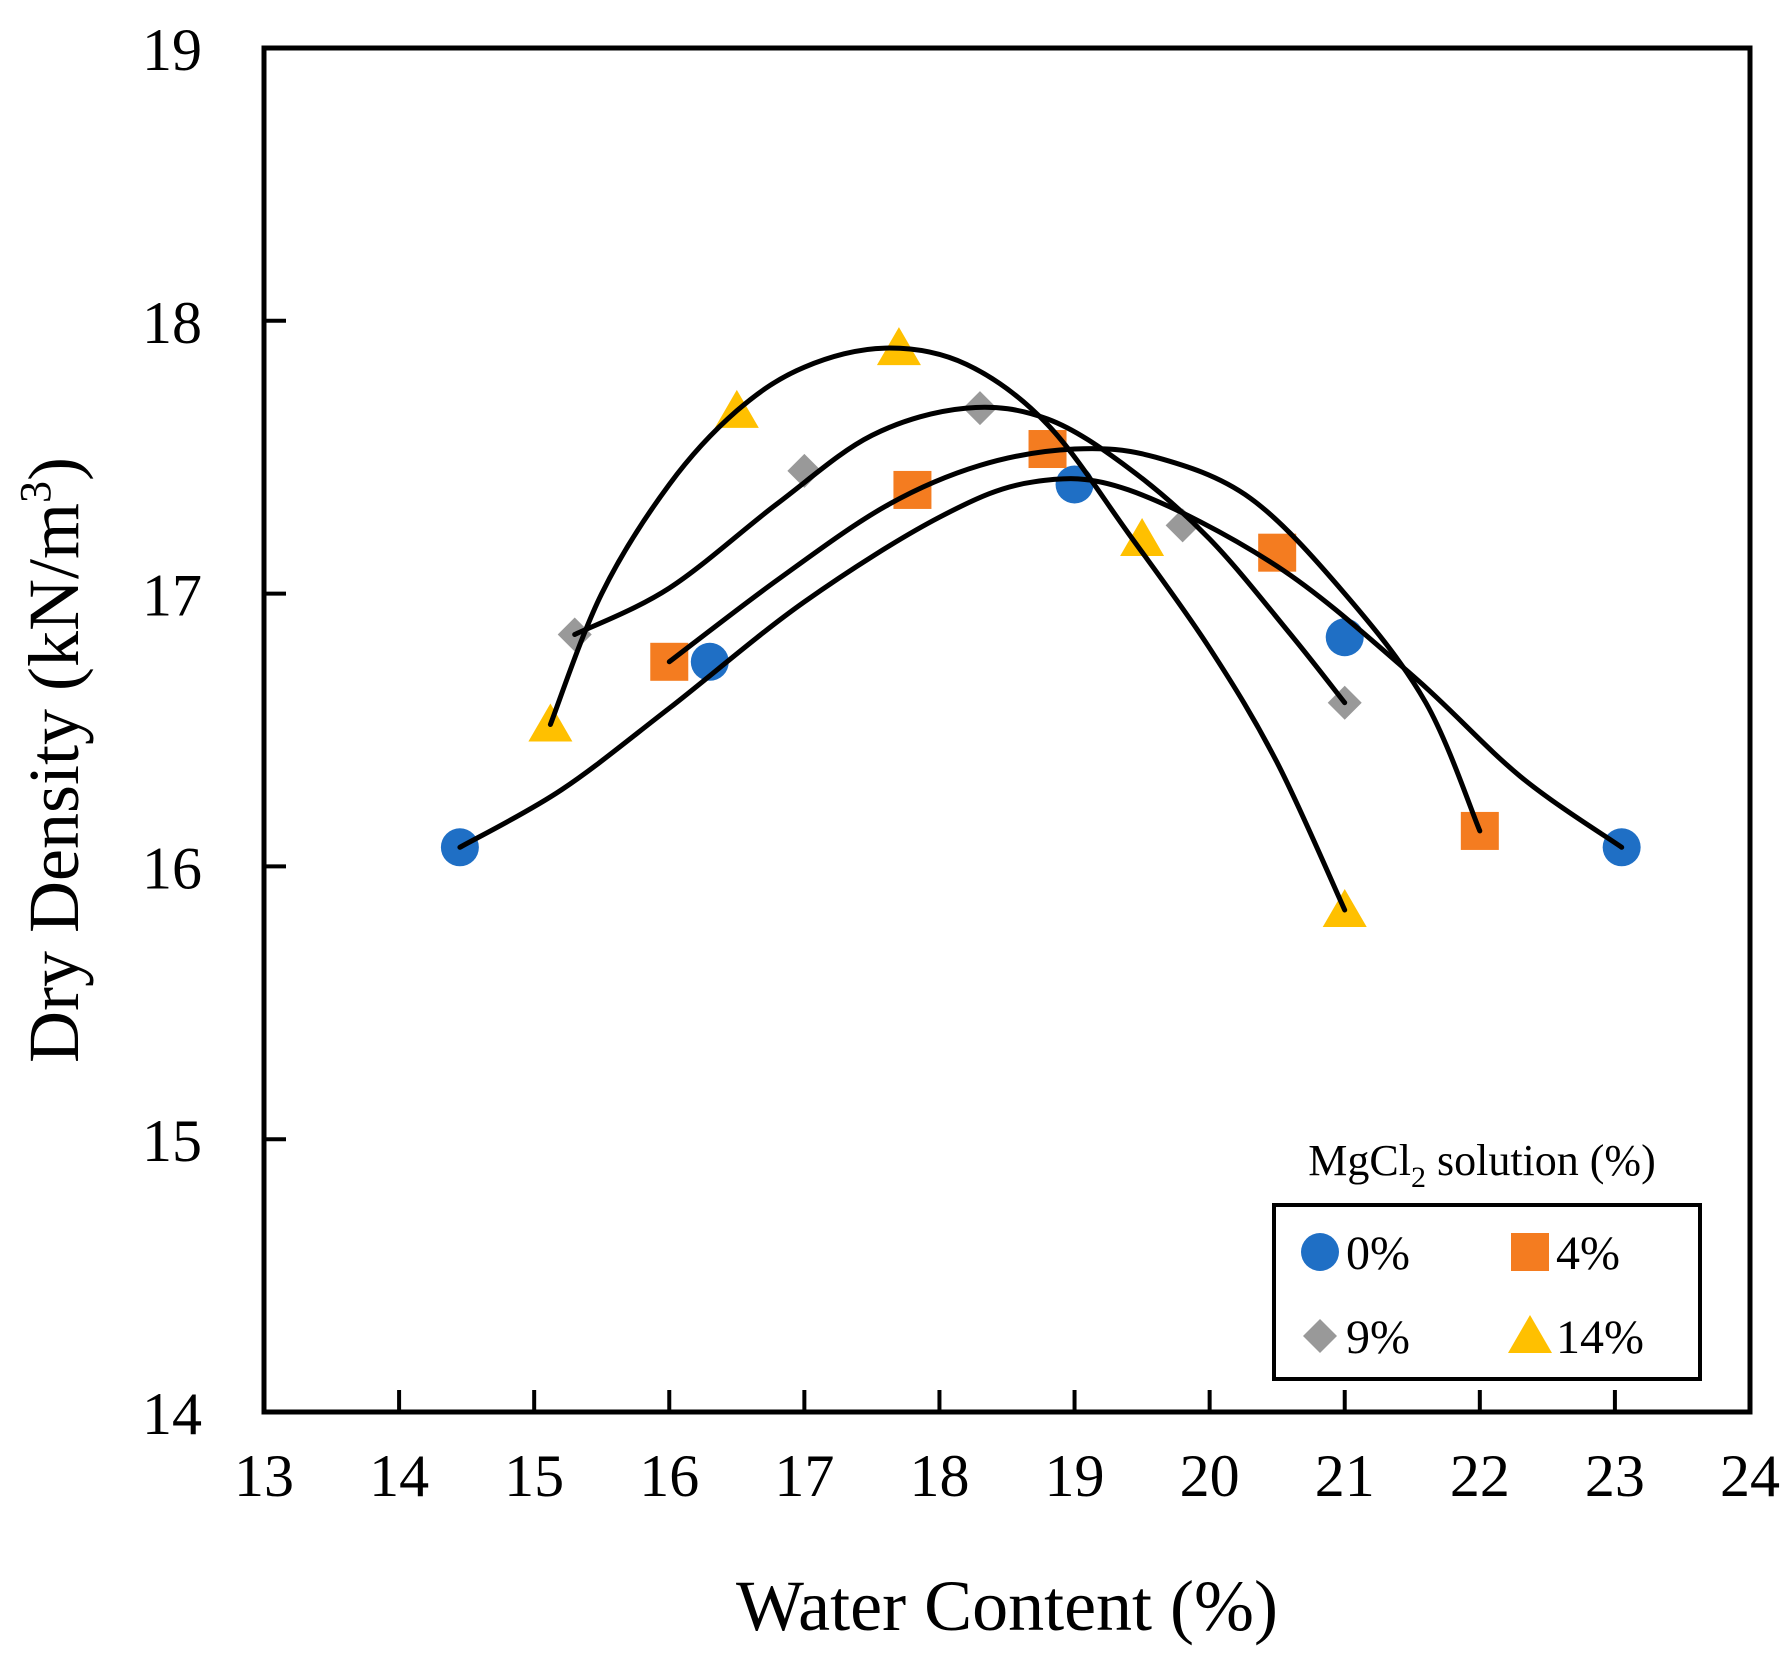  I want to click on x-tick-label: 21, so click(1345, 1476).